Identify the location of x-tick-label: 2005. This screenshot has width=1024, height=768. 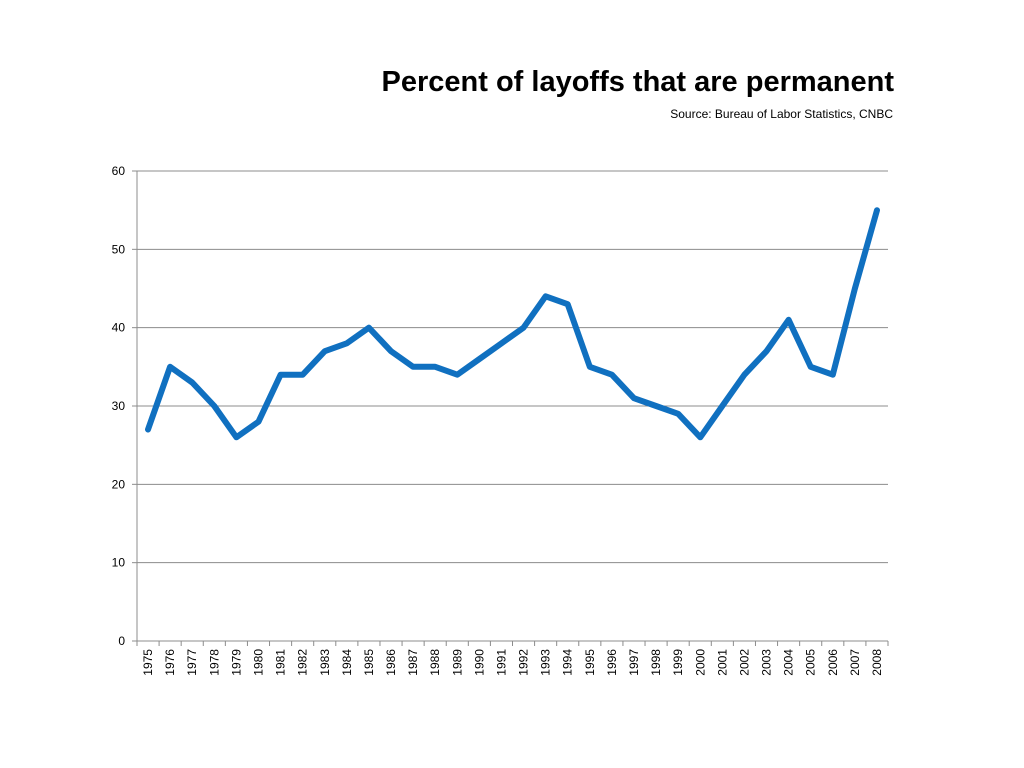
(811, 662).